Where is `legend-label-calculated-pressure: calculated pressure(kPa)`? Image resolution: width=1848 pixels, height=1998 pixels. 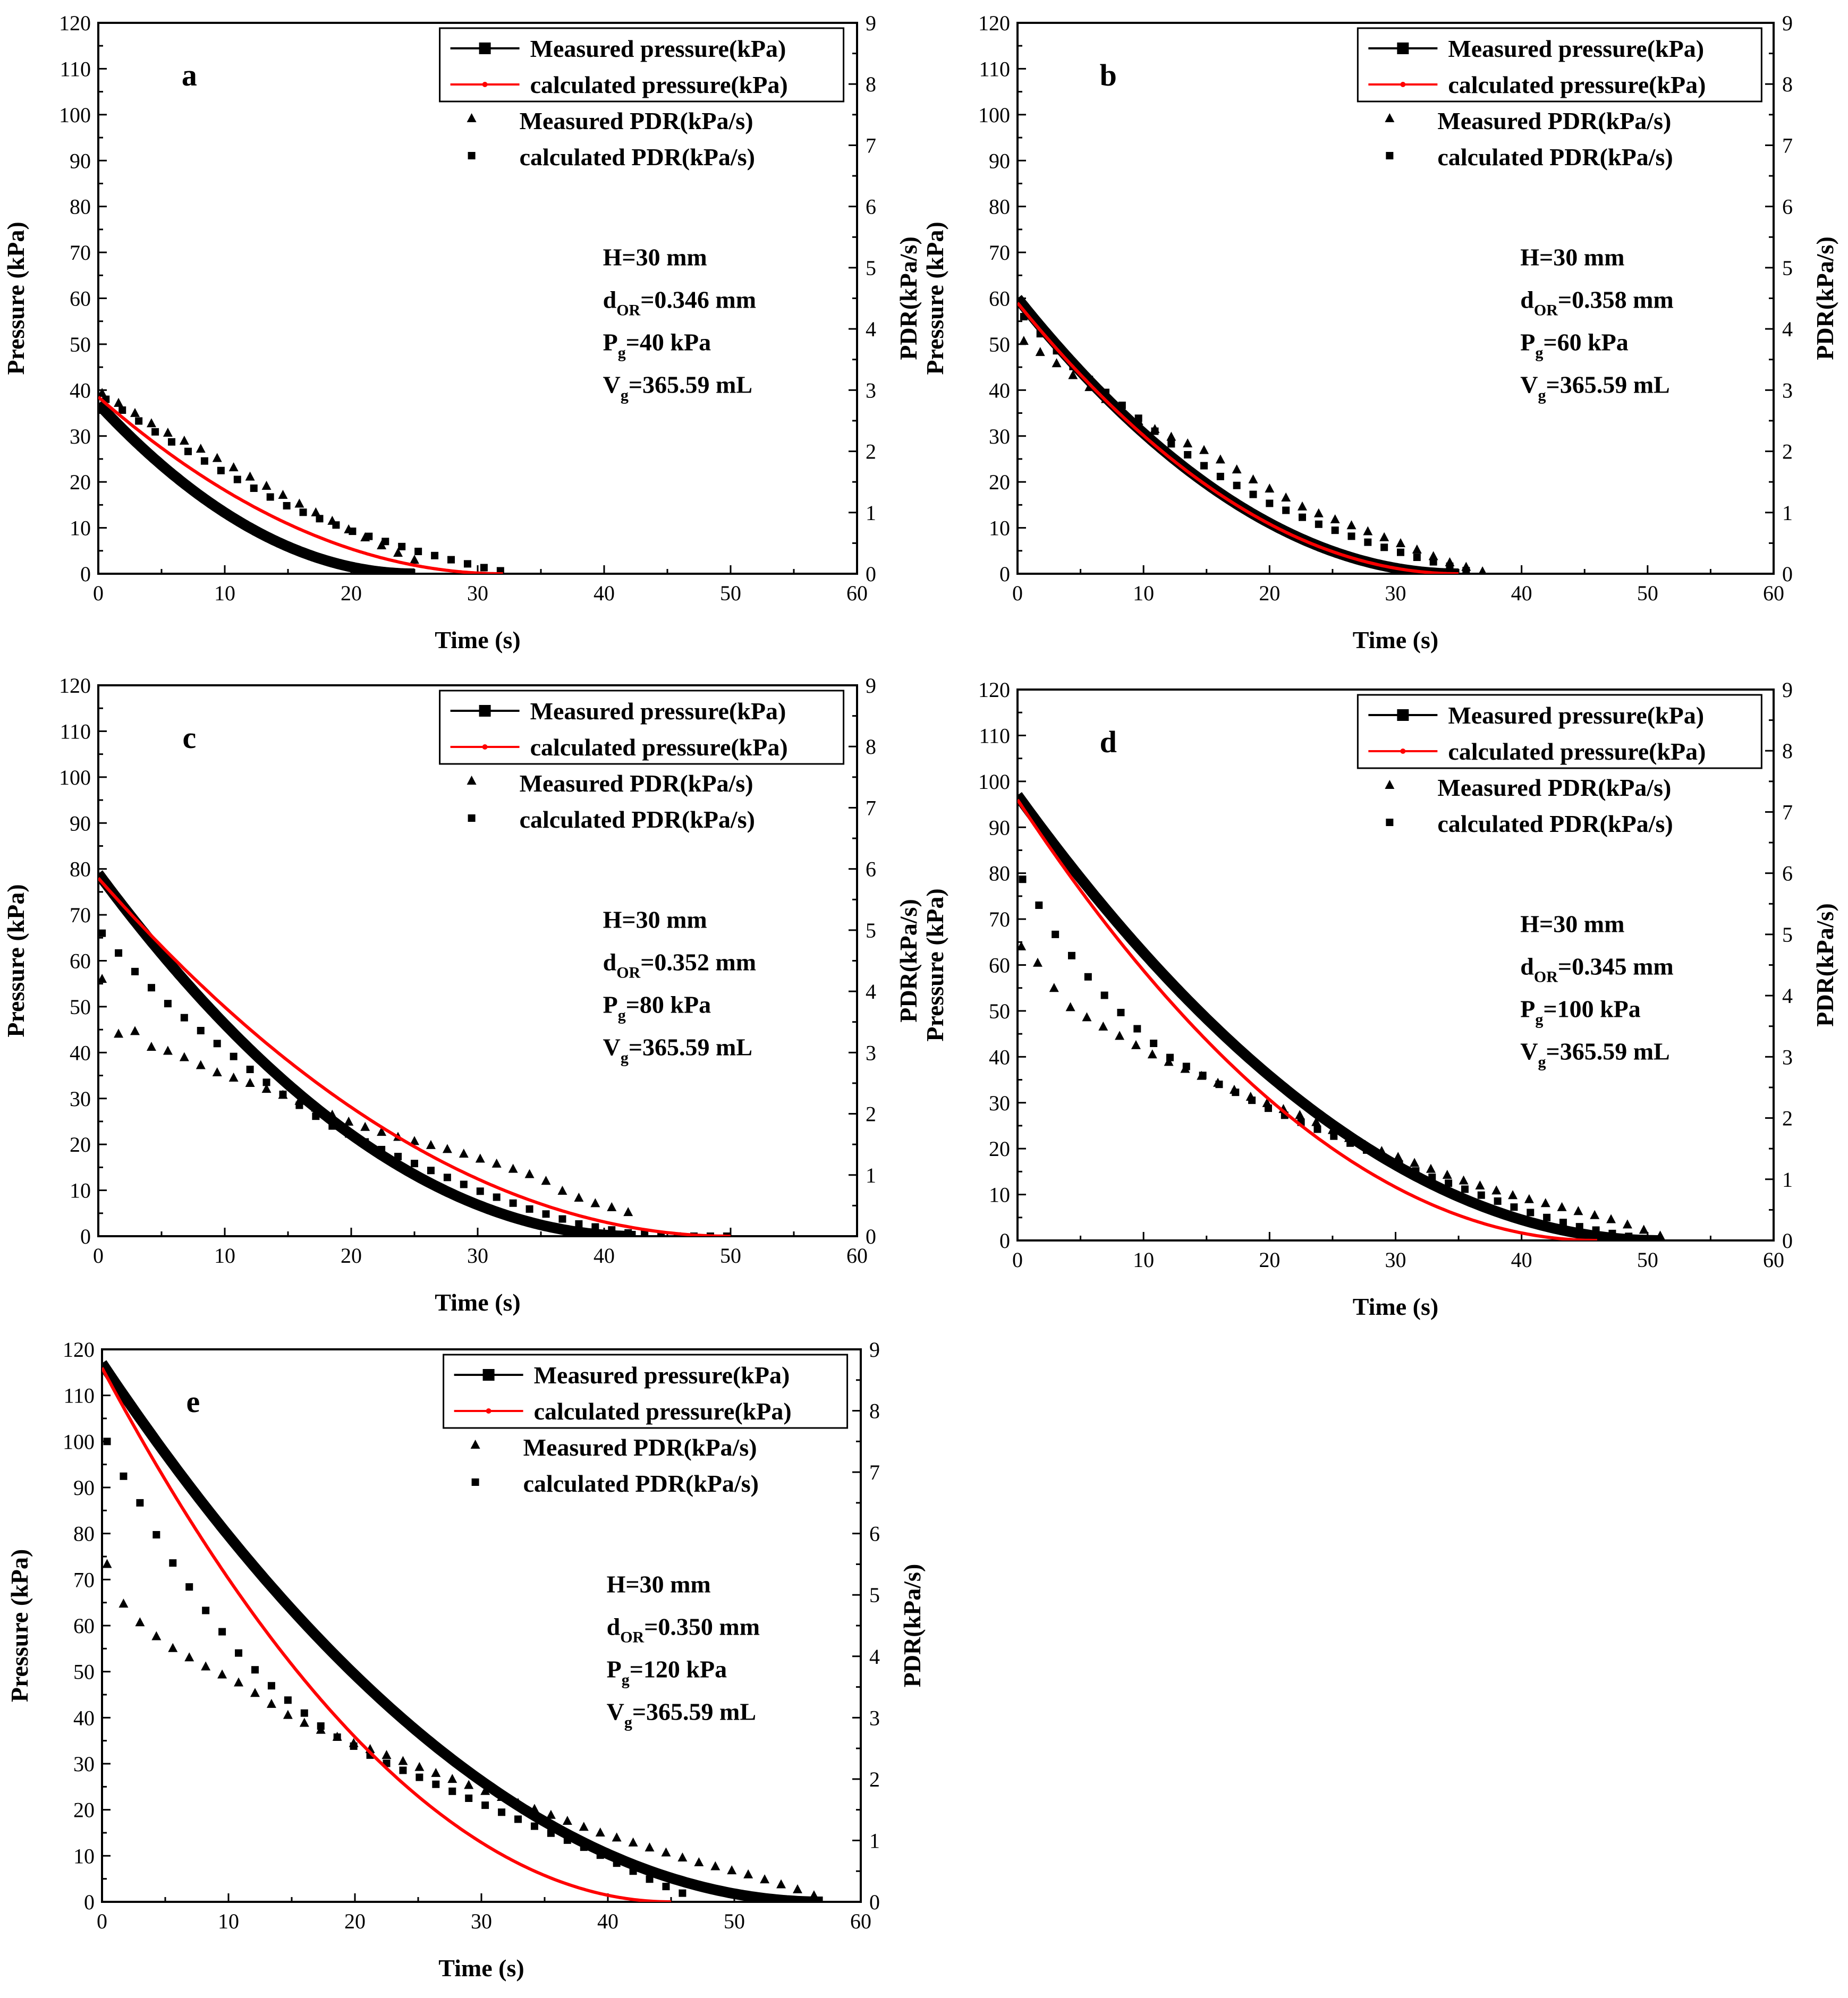 legend-label-calculated-pressure: calculated pressure(kPa) is located at coordinates (663, 1412).